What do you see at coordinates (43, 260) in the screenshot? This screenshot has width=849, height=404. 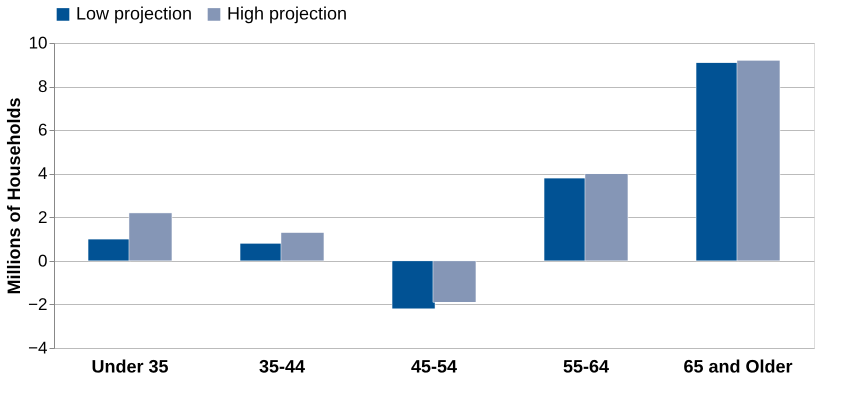 I see `y-tick-label: 0` at bounding box center [43, 260].